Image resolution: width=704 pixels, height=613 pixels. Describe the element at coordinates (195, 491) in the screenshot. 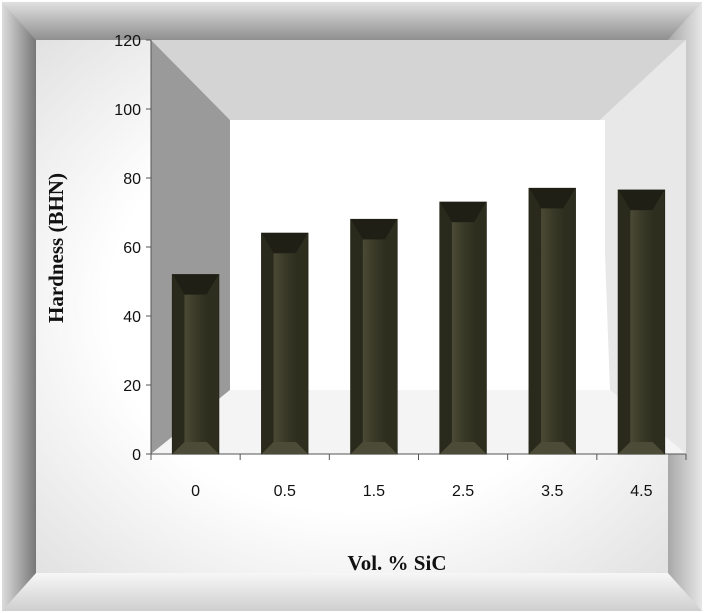

I see `x-tick-label: 0` at that location.